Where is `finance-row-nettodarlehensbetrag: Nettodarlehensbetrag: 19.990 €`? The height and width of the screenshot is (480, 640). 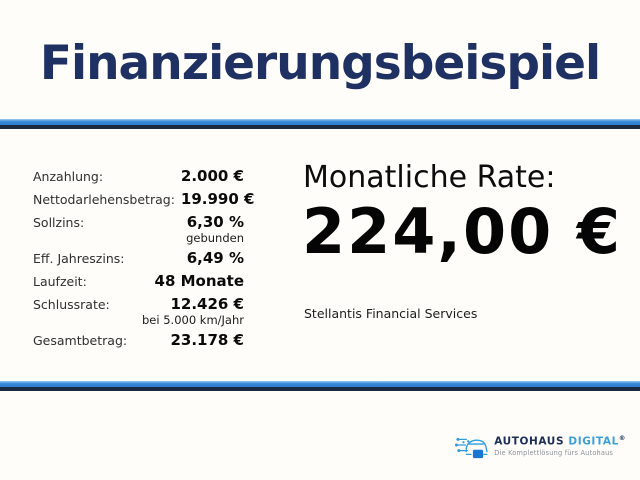
finance-row-nettodarlehensbetrag: Nettodarlehensbetrag: 19.990 € is located at coordinates (143, 199).